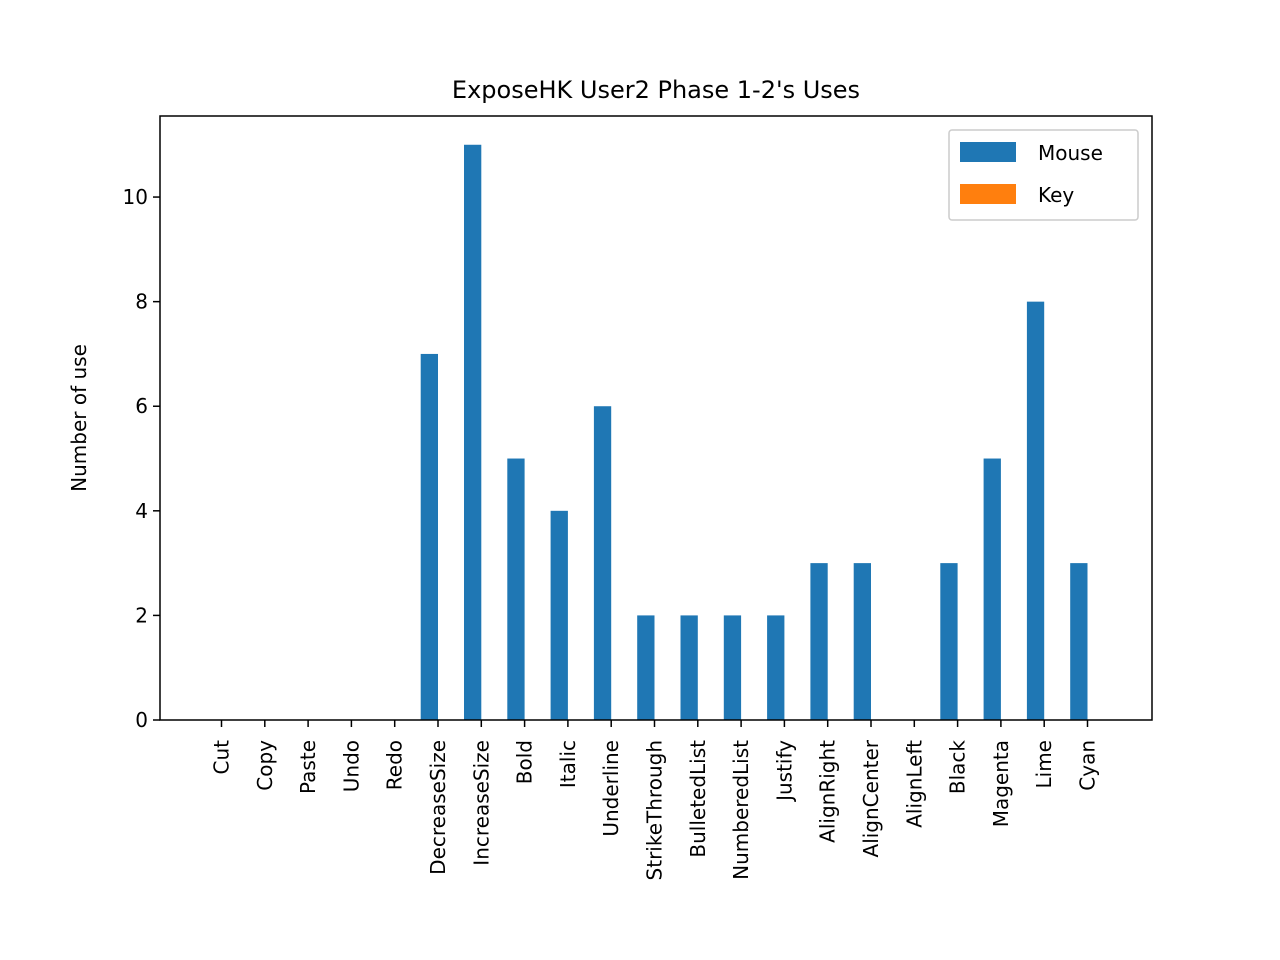  I want to click on bar-mouse-alignright, so click(819, 641).